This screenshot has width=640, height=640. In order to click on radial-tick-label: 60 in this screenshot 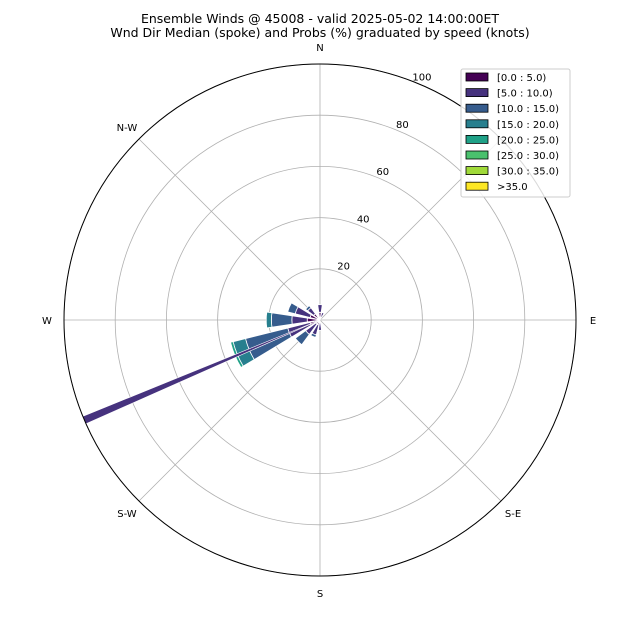, I will do `click(382, 172)`.